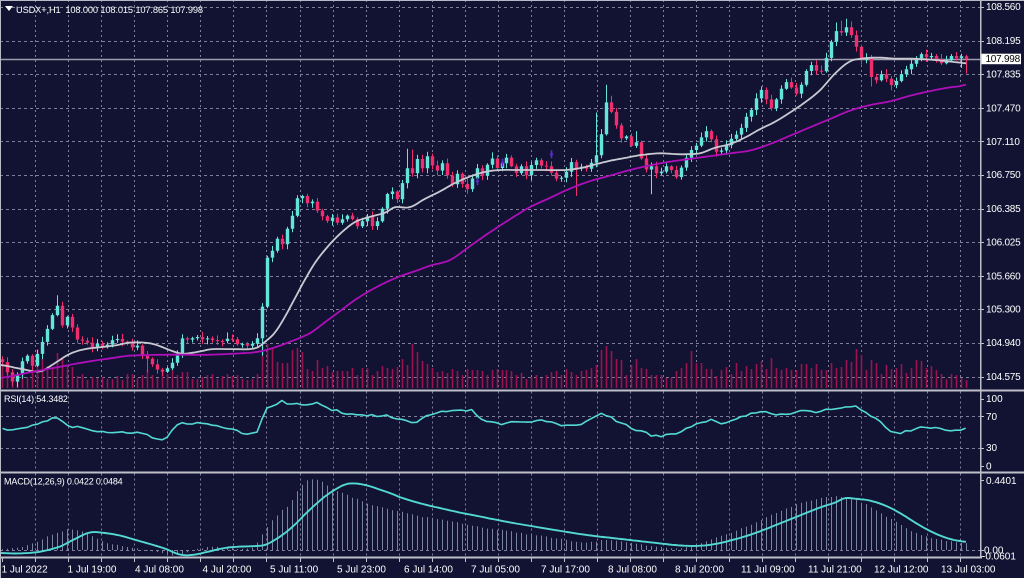 This screenshot has height=578, width=1024. I want to click on svg-text: 108.560, so click(1003, 7).